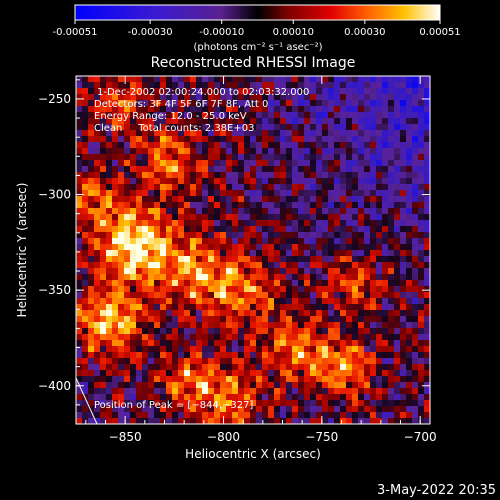 The width and height of the screenshot is (500, 500). What do you see at coordinates (253, 454) in the screenshot?
I see `x-axis-label: Heliocentric X (arcsec)` at bounding box center [253, 454].